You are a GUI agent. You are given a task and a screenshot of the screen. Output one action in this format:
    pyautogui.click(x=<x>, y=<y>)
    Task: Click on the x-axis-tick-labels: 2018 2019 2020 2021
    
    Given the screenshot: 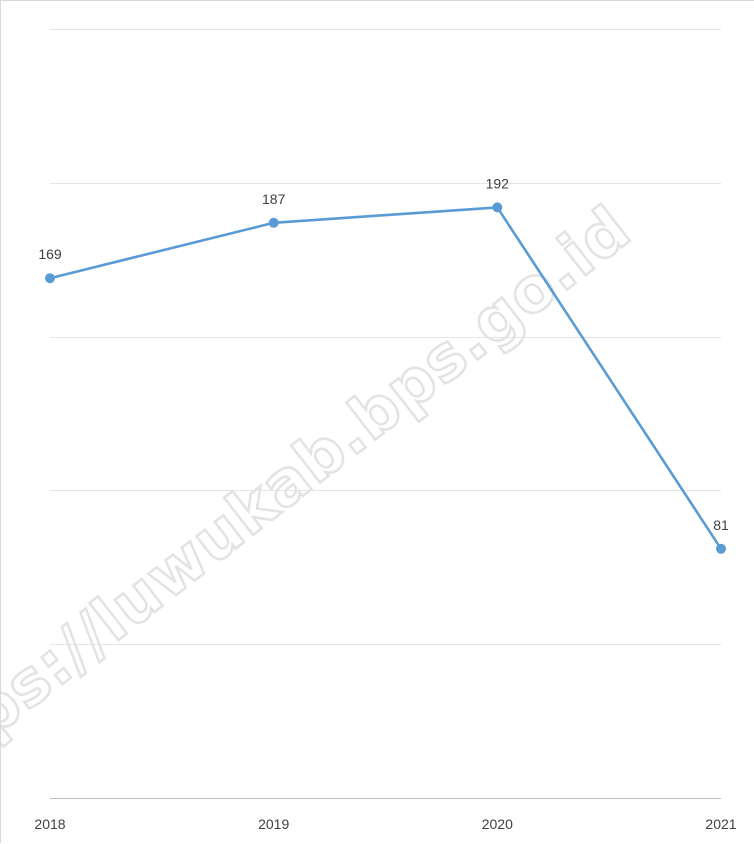 What is the action you would take?
    pyautogui.click(x=385, y=824)
    